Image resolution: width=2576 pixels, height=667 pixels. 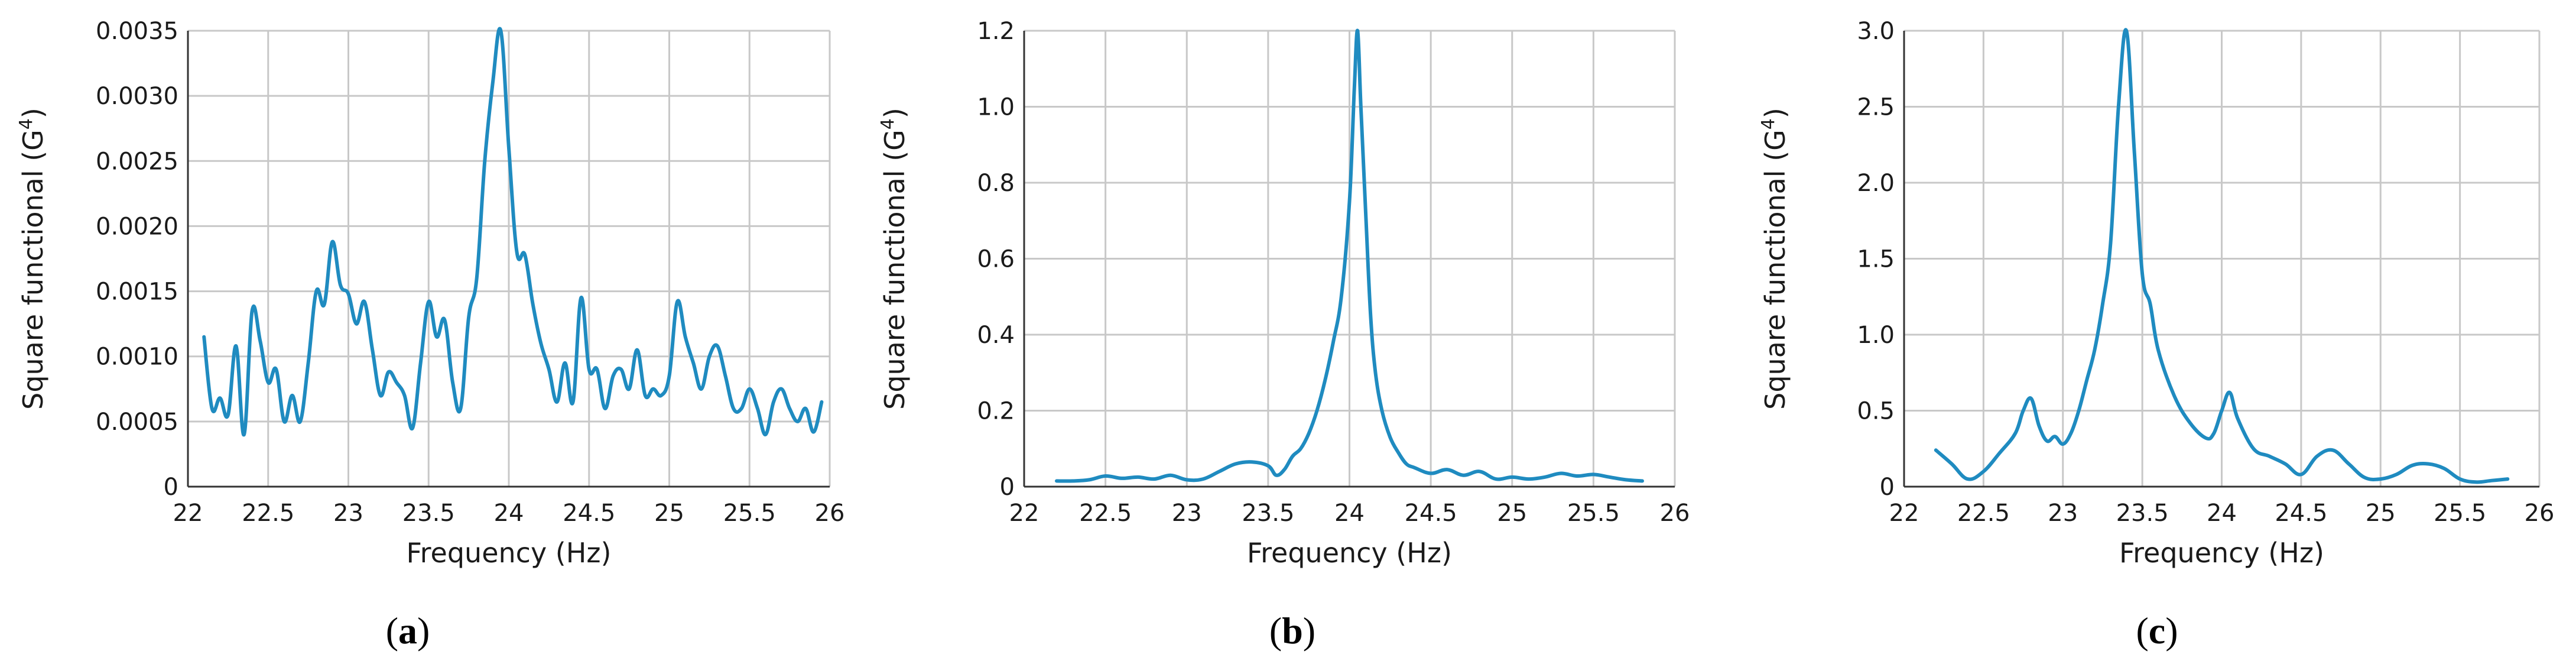 I want to click on y-tick-label: 3.0, so click(x=1876, y=32).